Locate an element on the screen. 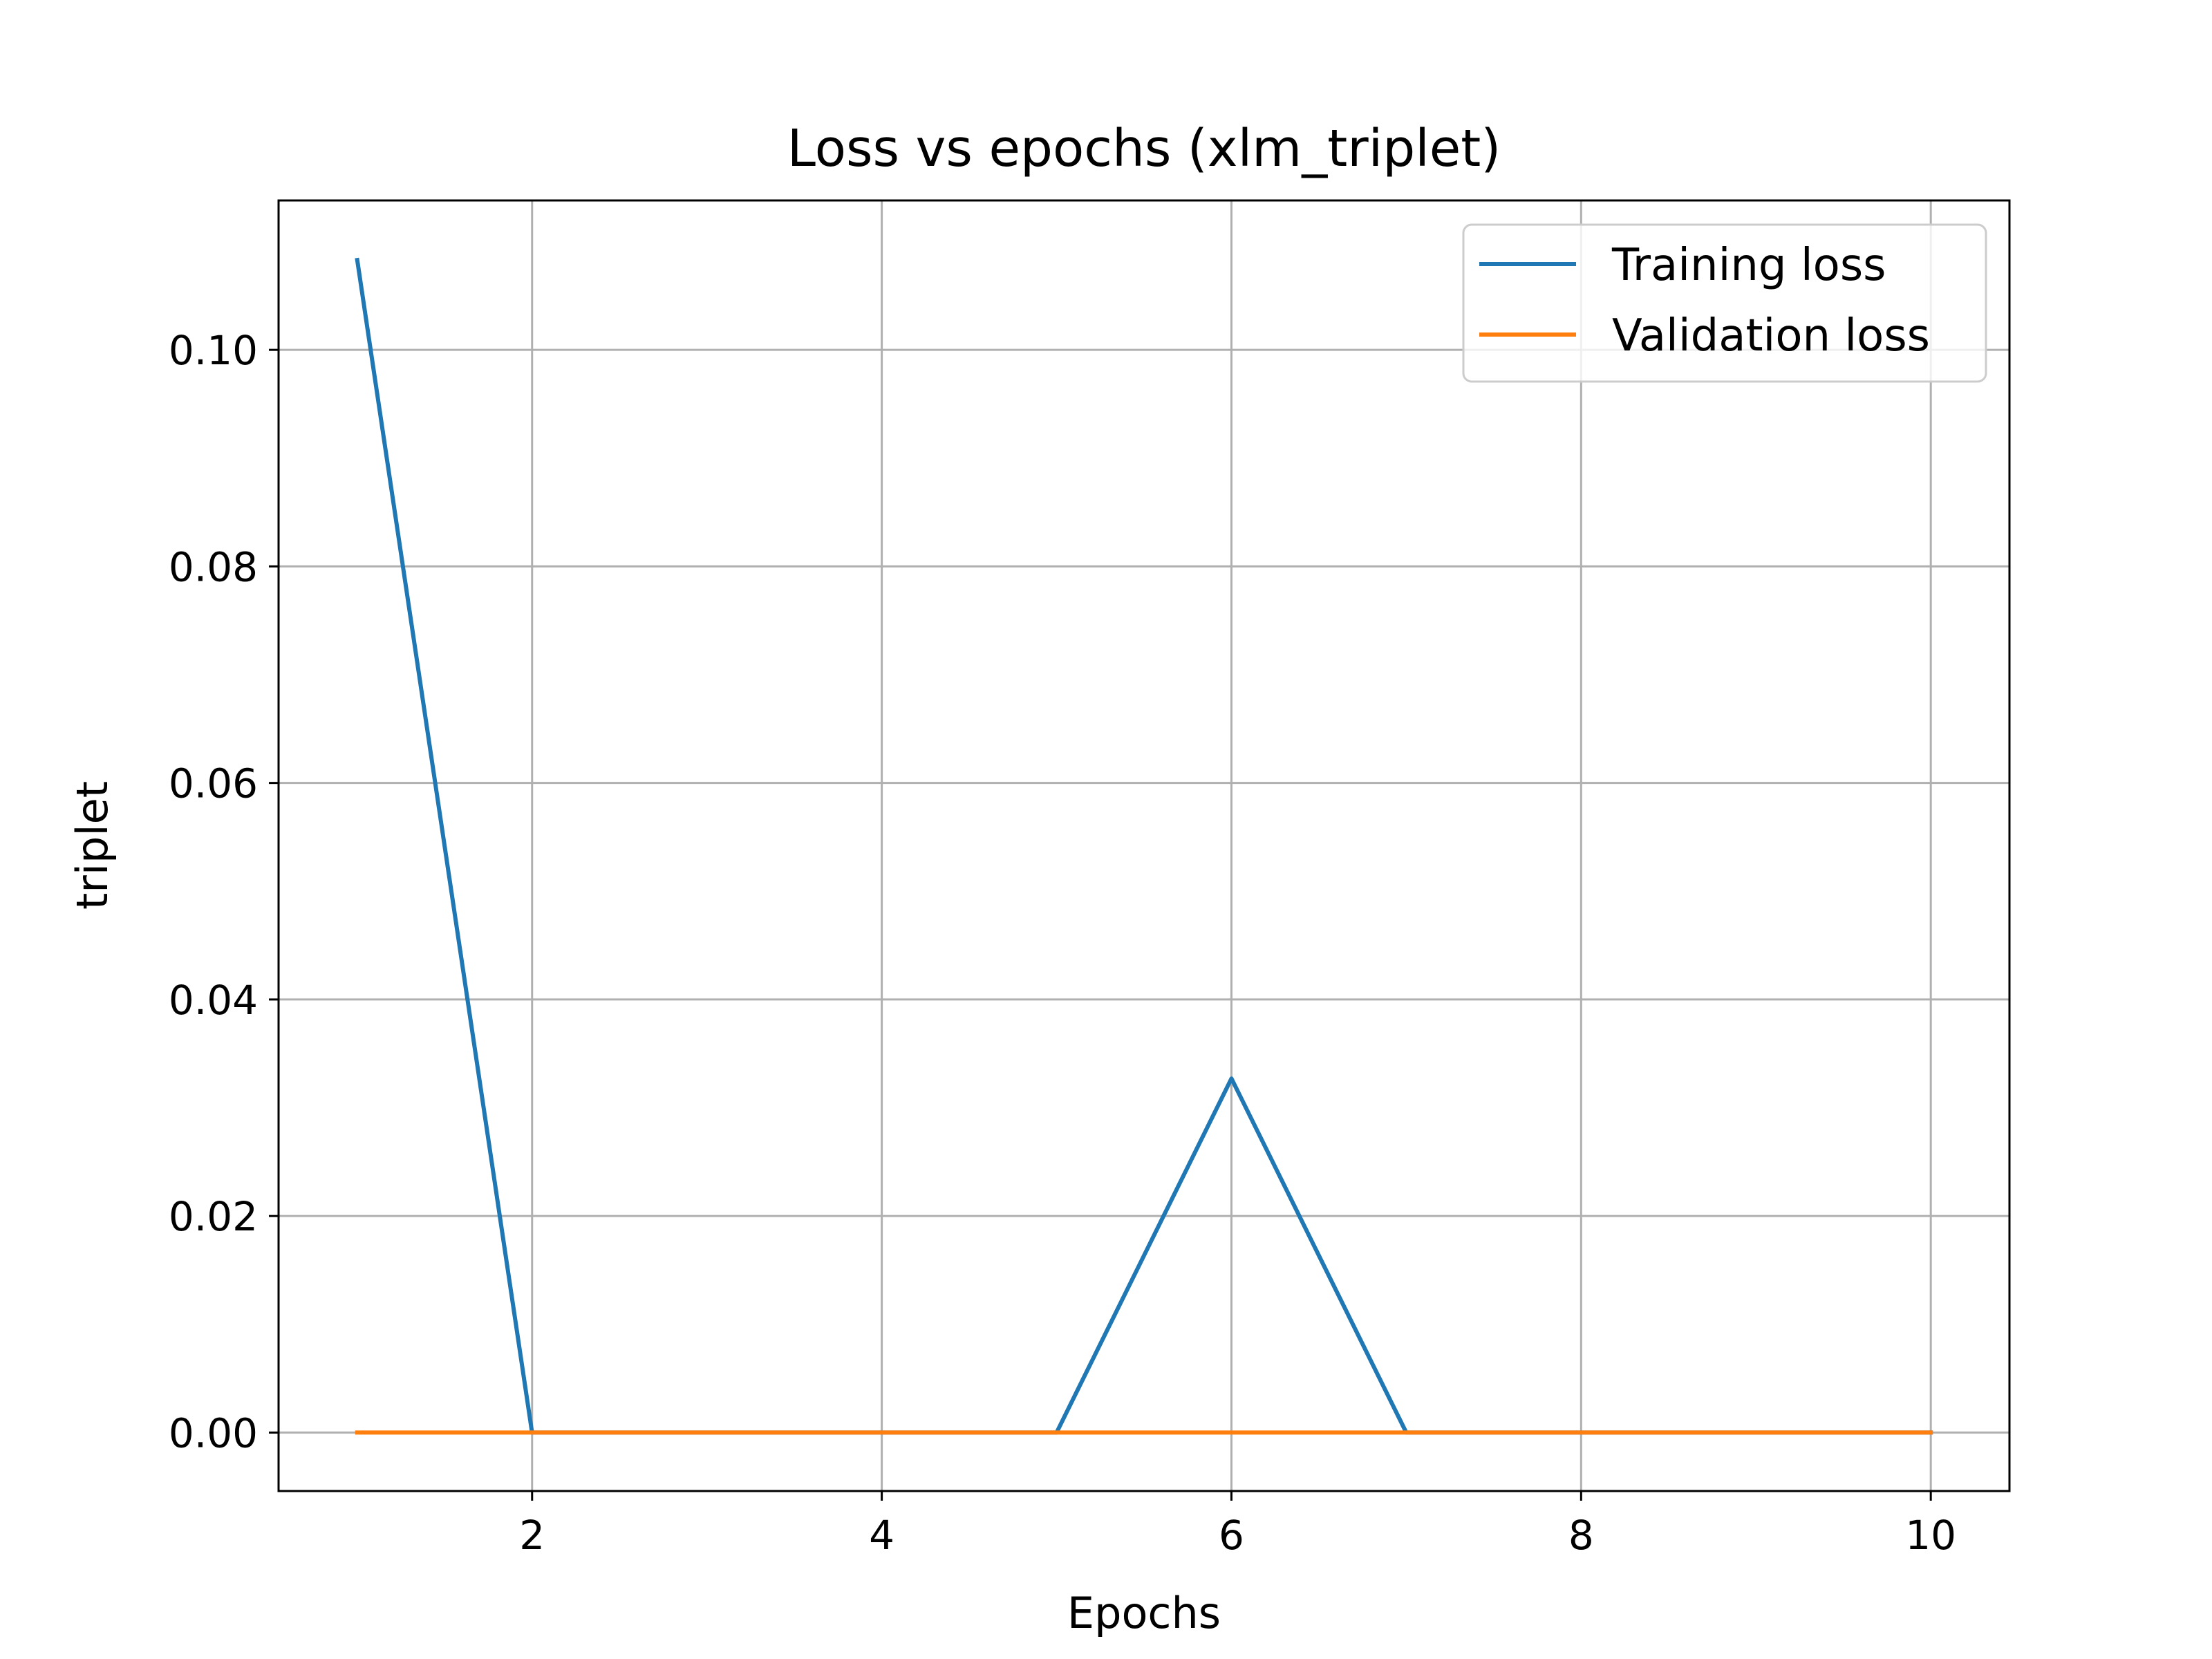 The width and height of the screenshot is (2212, 1659). legend-label: Training loss is located at coordinates (1748, 265).